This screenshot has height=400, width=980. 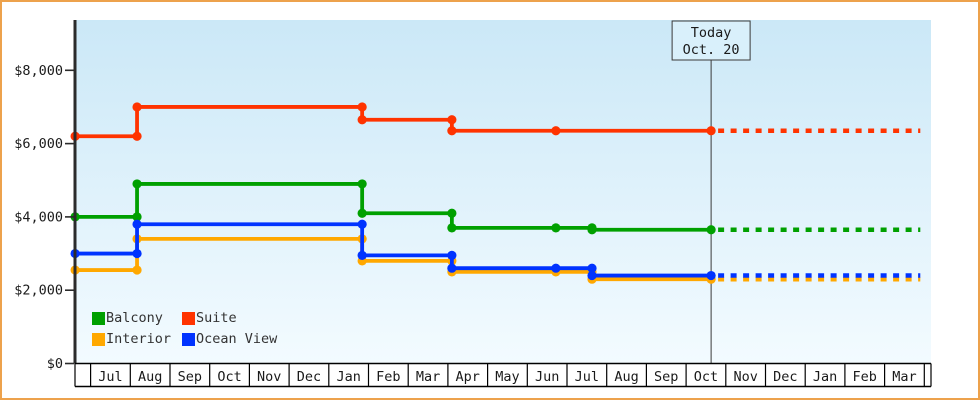 What do you see at coordinates (38, 217) in the screenshot?
I see `y-axis-tick-label: $4,000` at bounding box center [38, 217].